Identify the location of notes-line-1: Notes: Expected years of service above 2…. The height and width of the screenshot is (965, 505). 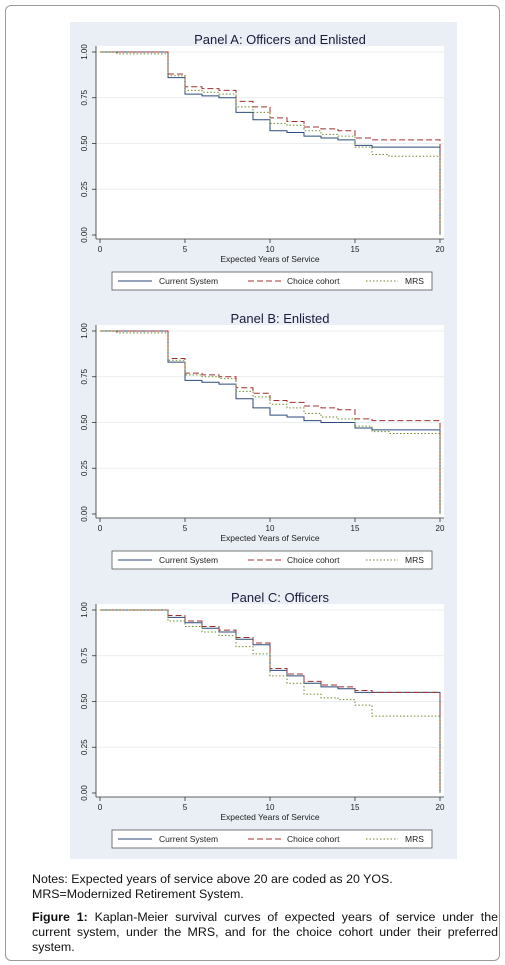
(212, 879).